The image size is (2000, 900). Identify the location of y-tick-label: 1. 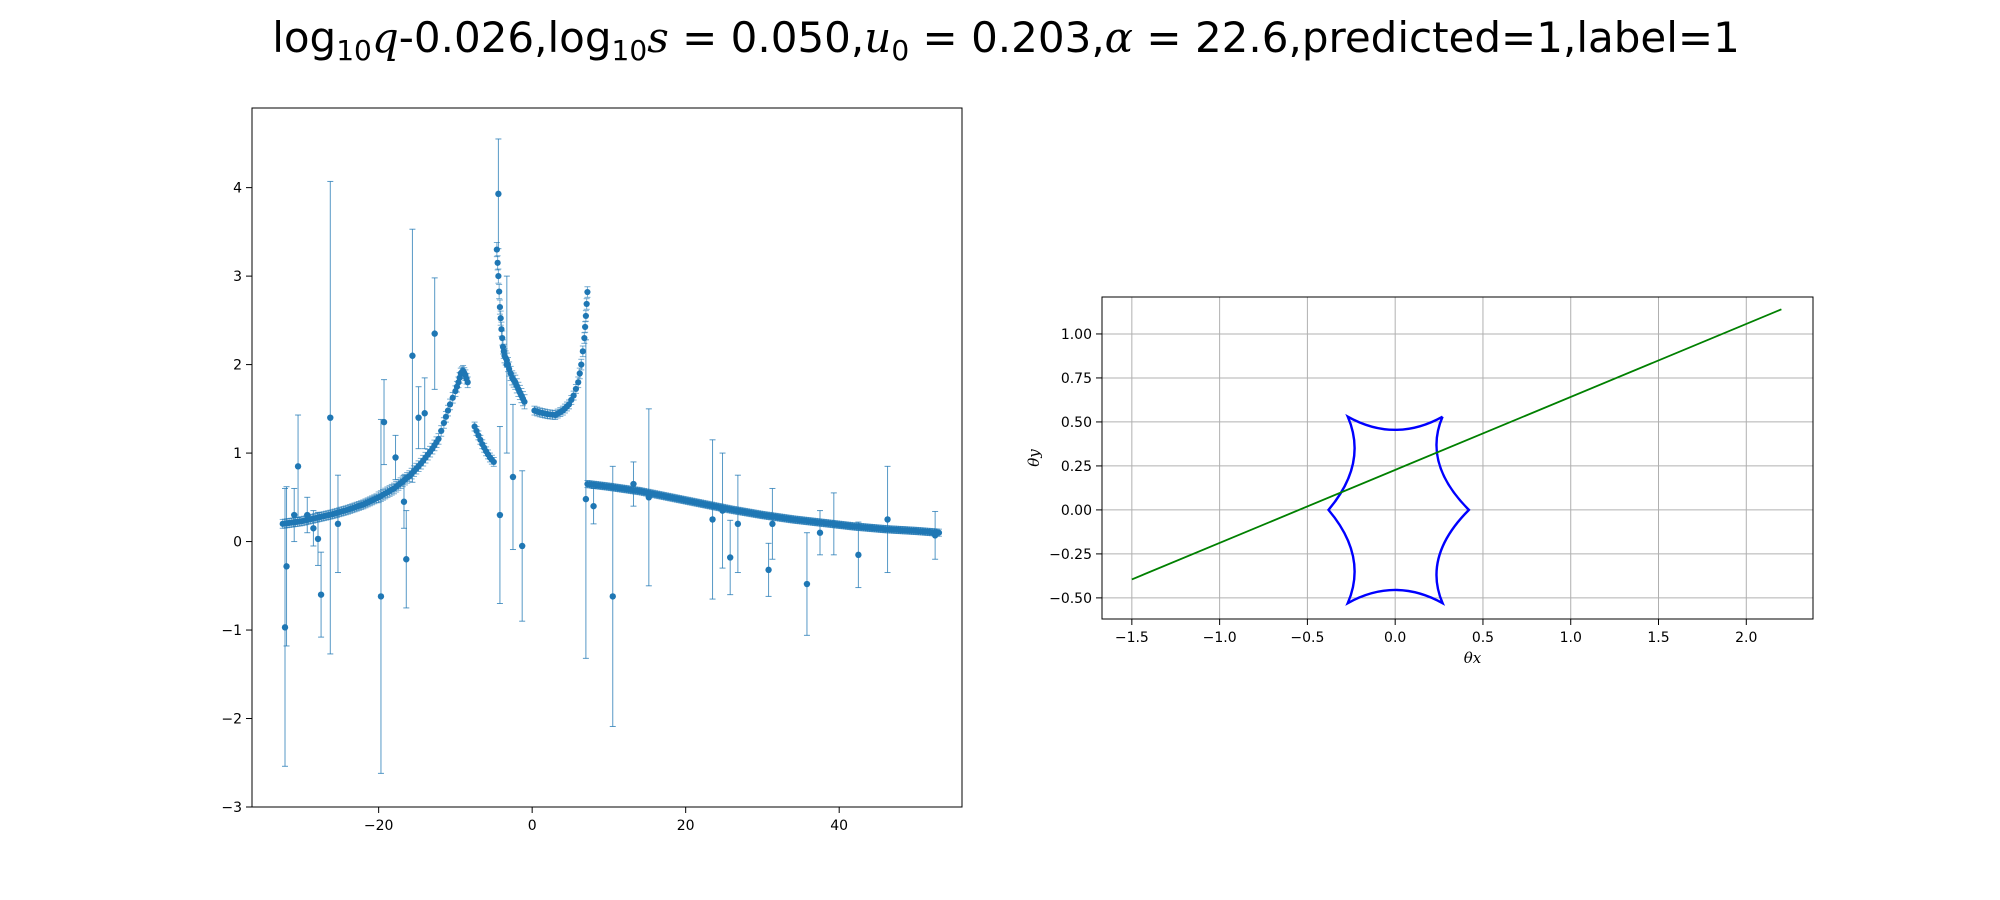
(237, 454).